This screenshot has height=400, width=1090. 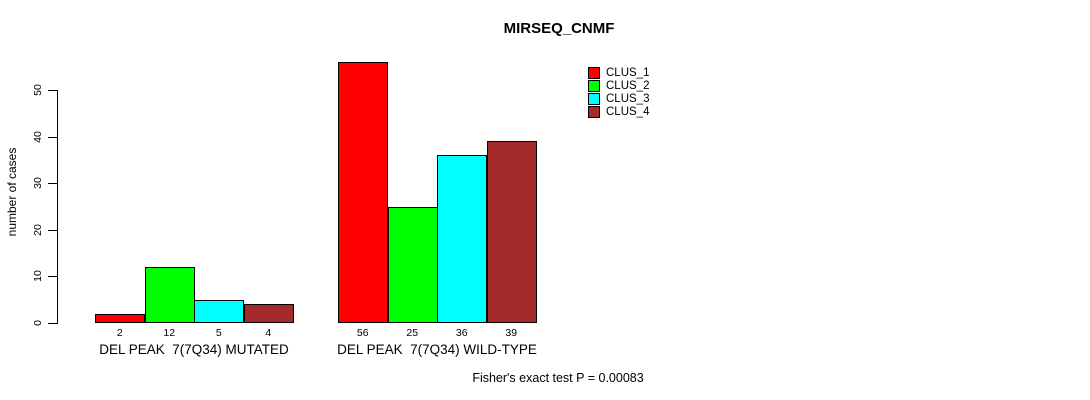 I want to click on legend-item-clus_3: CLUS_3, so click(x=618, y=98).